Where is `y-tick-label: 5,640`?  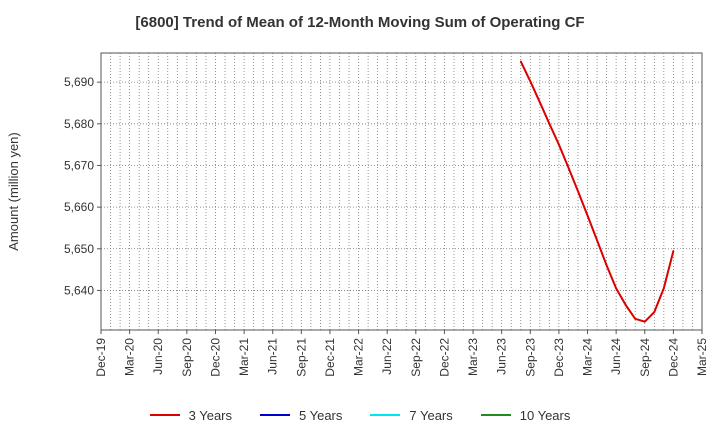 y-tick-label: 5,640 is located at coordinates (79, 290).